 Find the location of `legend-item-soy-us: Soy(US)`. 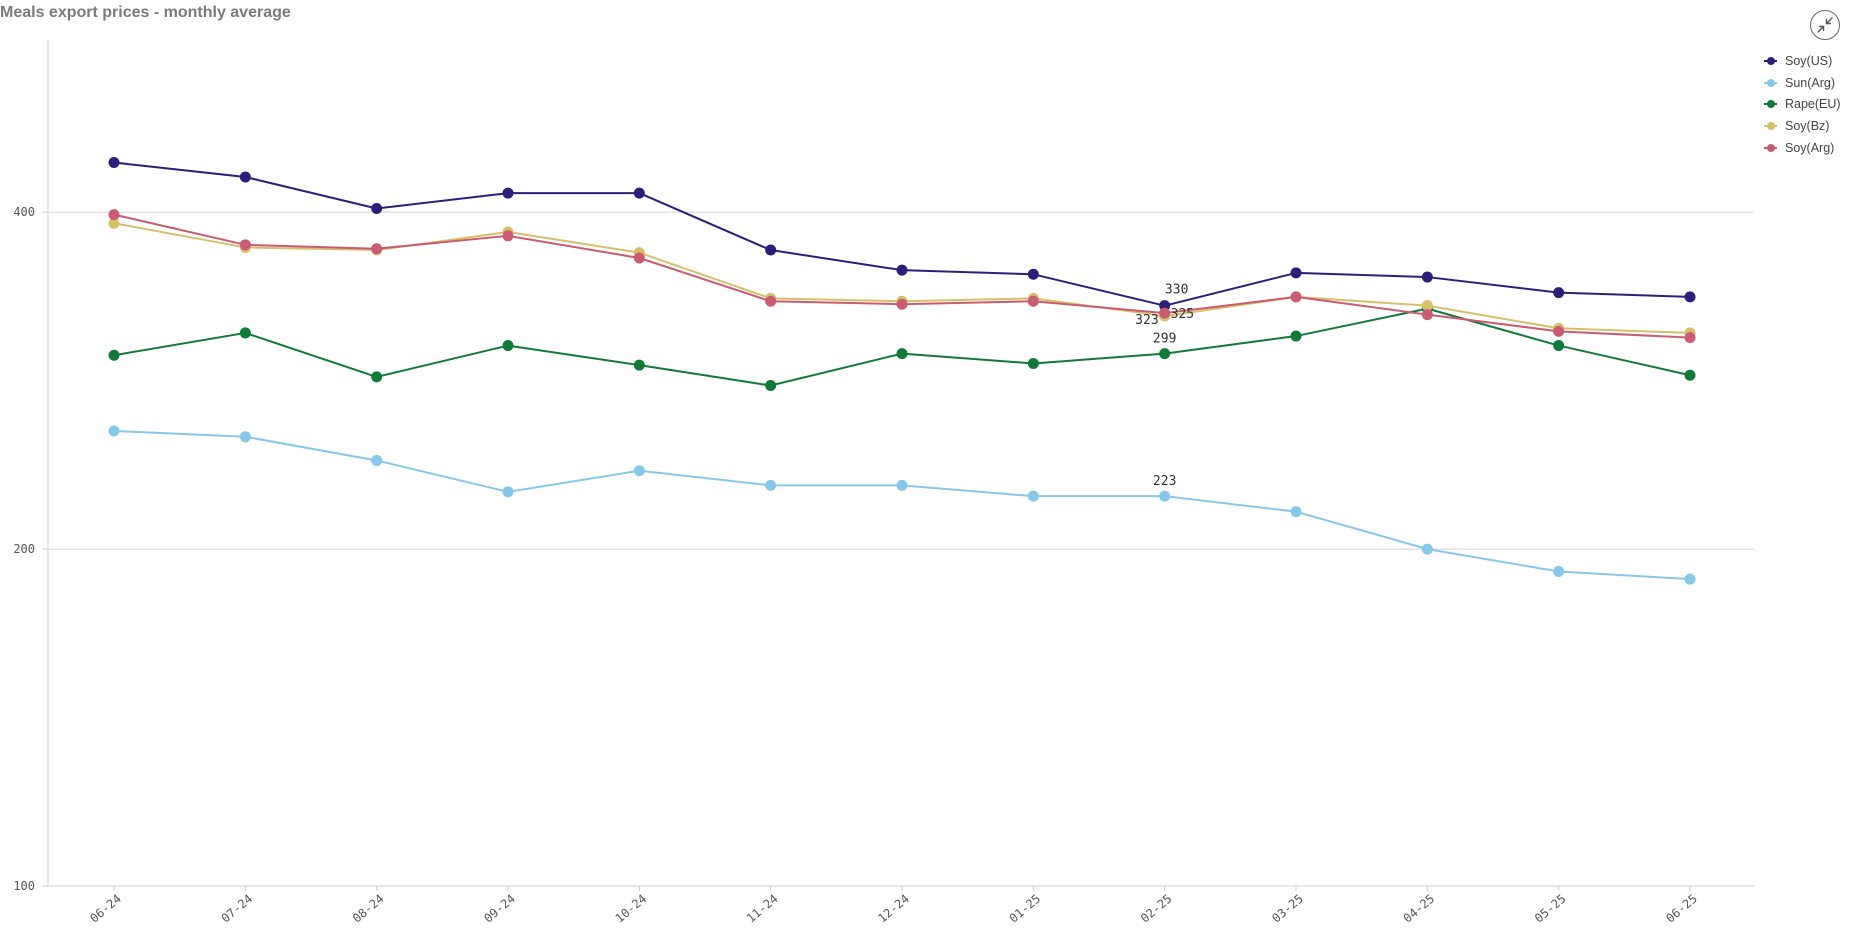

legend-item-soy-us: Soy(US) is located at coordinates (1806, 61).